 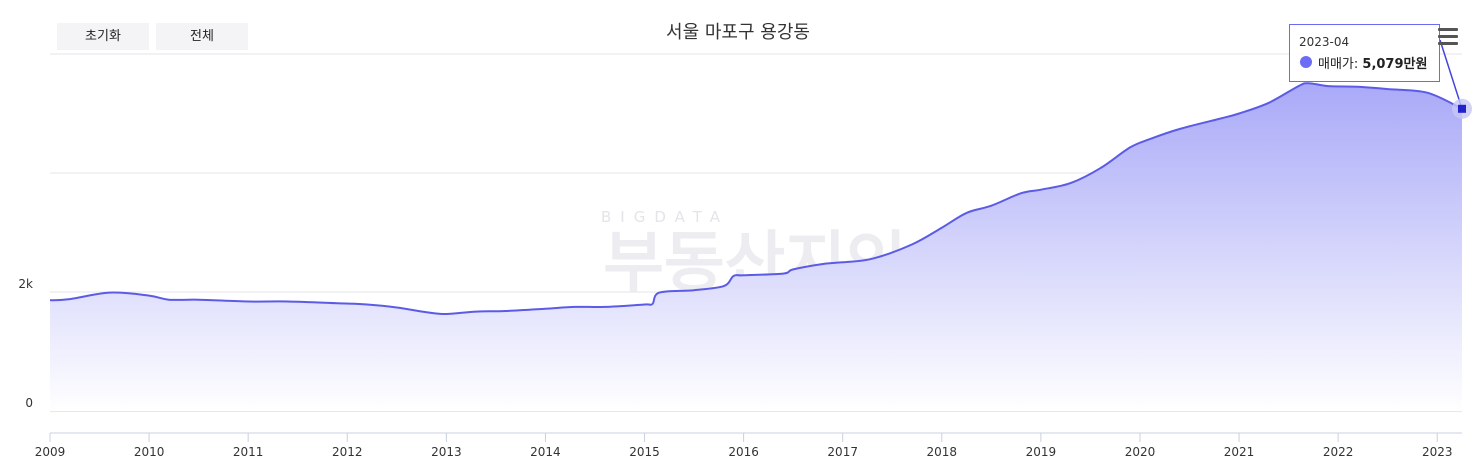 I want to click on x-tick-label: 2014, so click(x=545, y=452).